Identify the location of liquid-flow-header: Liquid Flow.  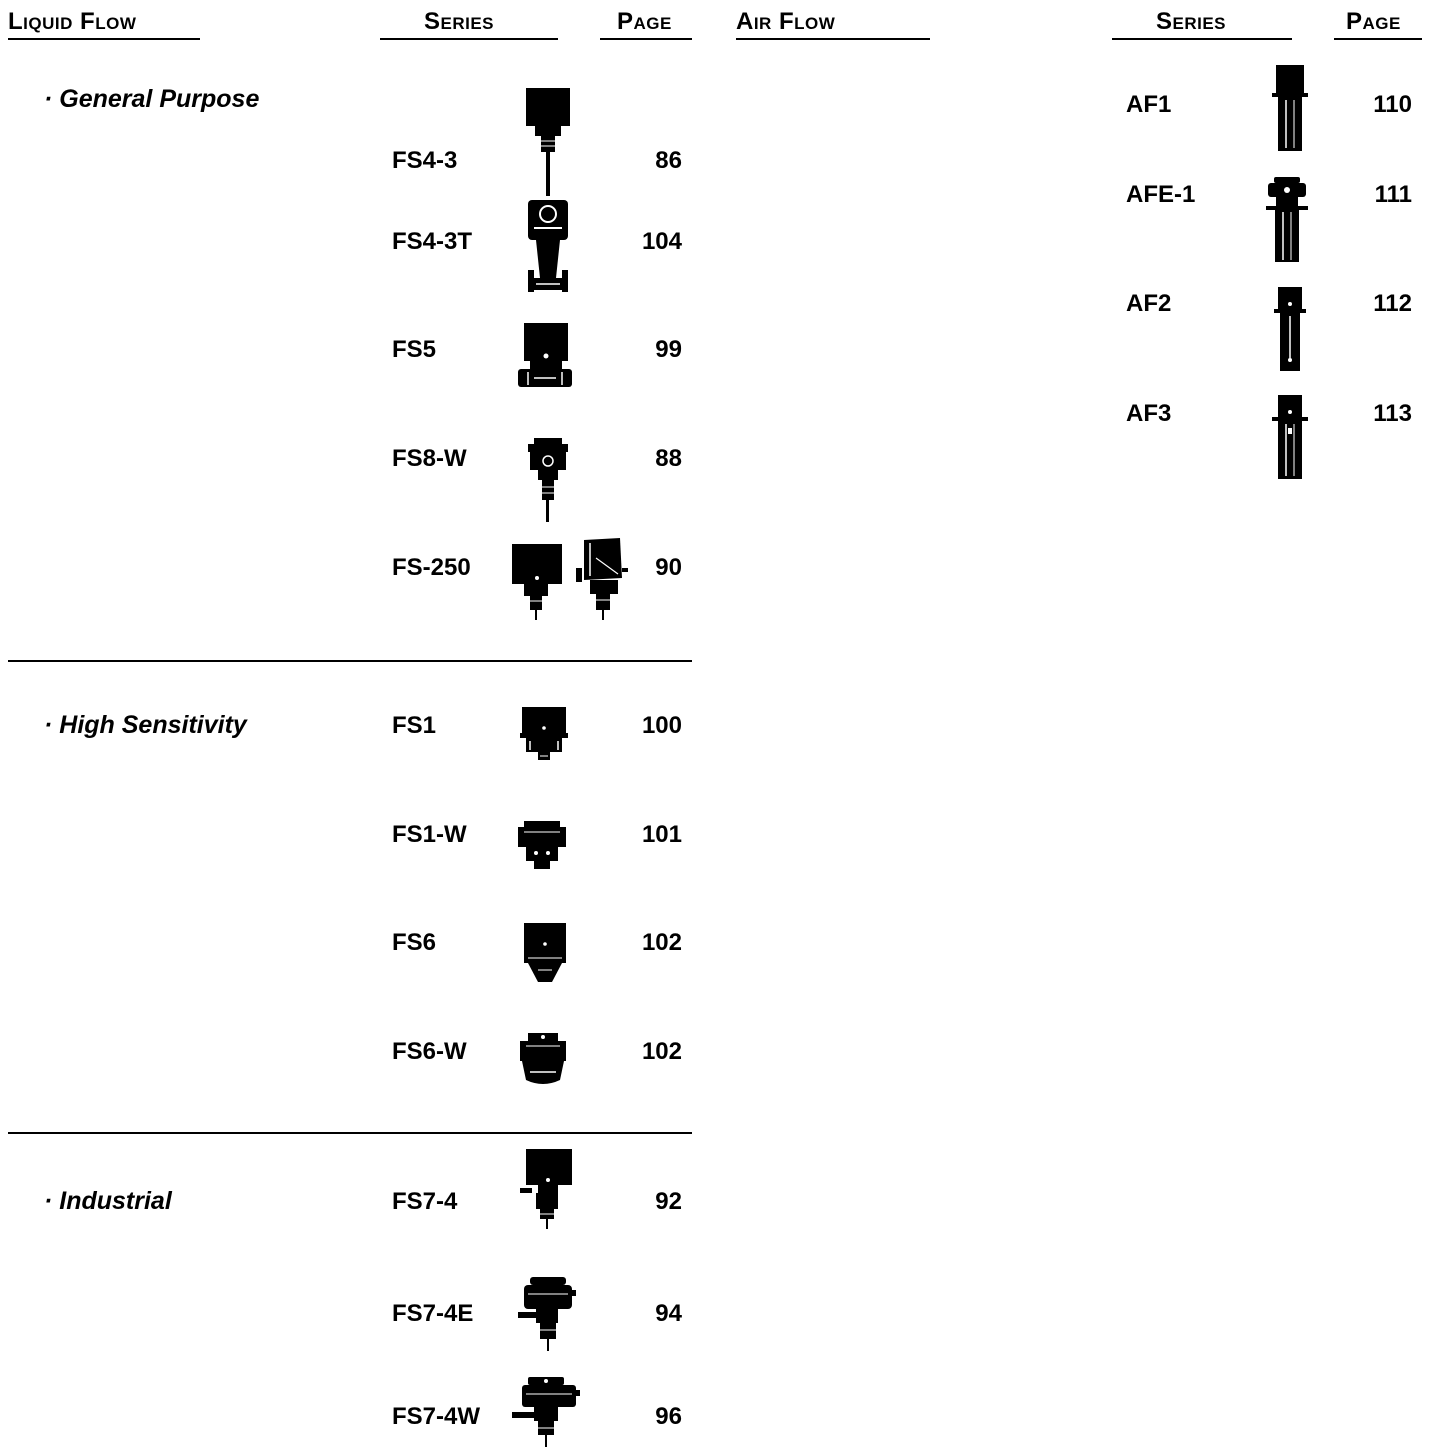
(72, 21).